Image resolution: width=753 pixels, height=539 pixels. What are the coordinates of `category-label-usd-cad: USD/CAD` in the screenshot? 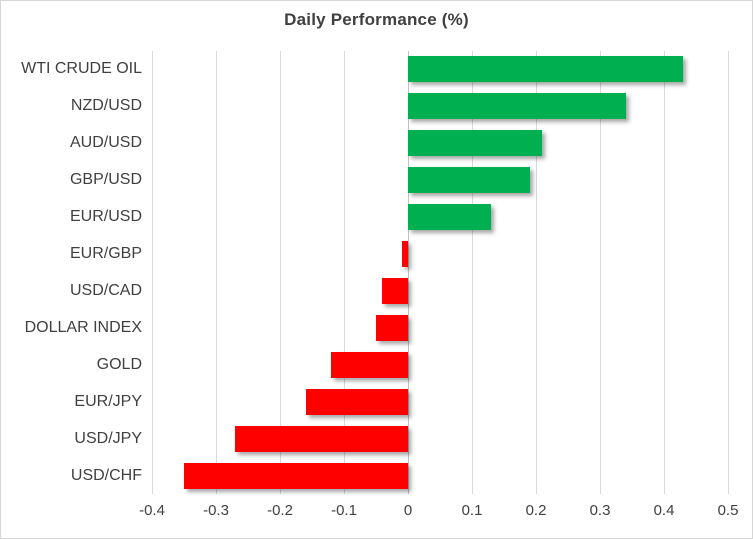 It's located at (105, 290).